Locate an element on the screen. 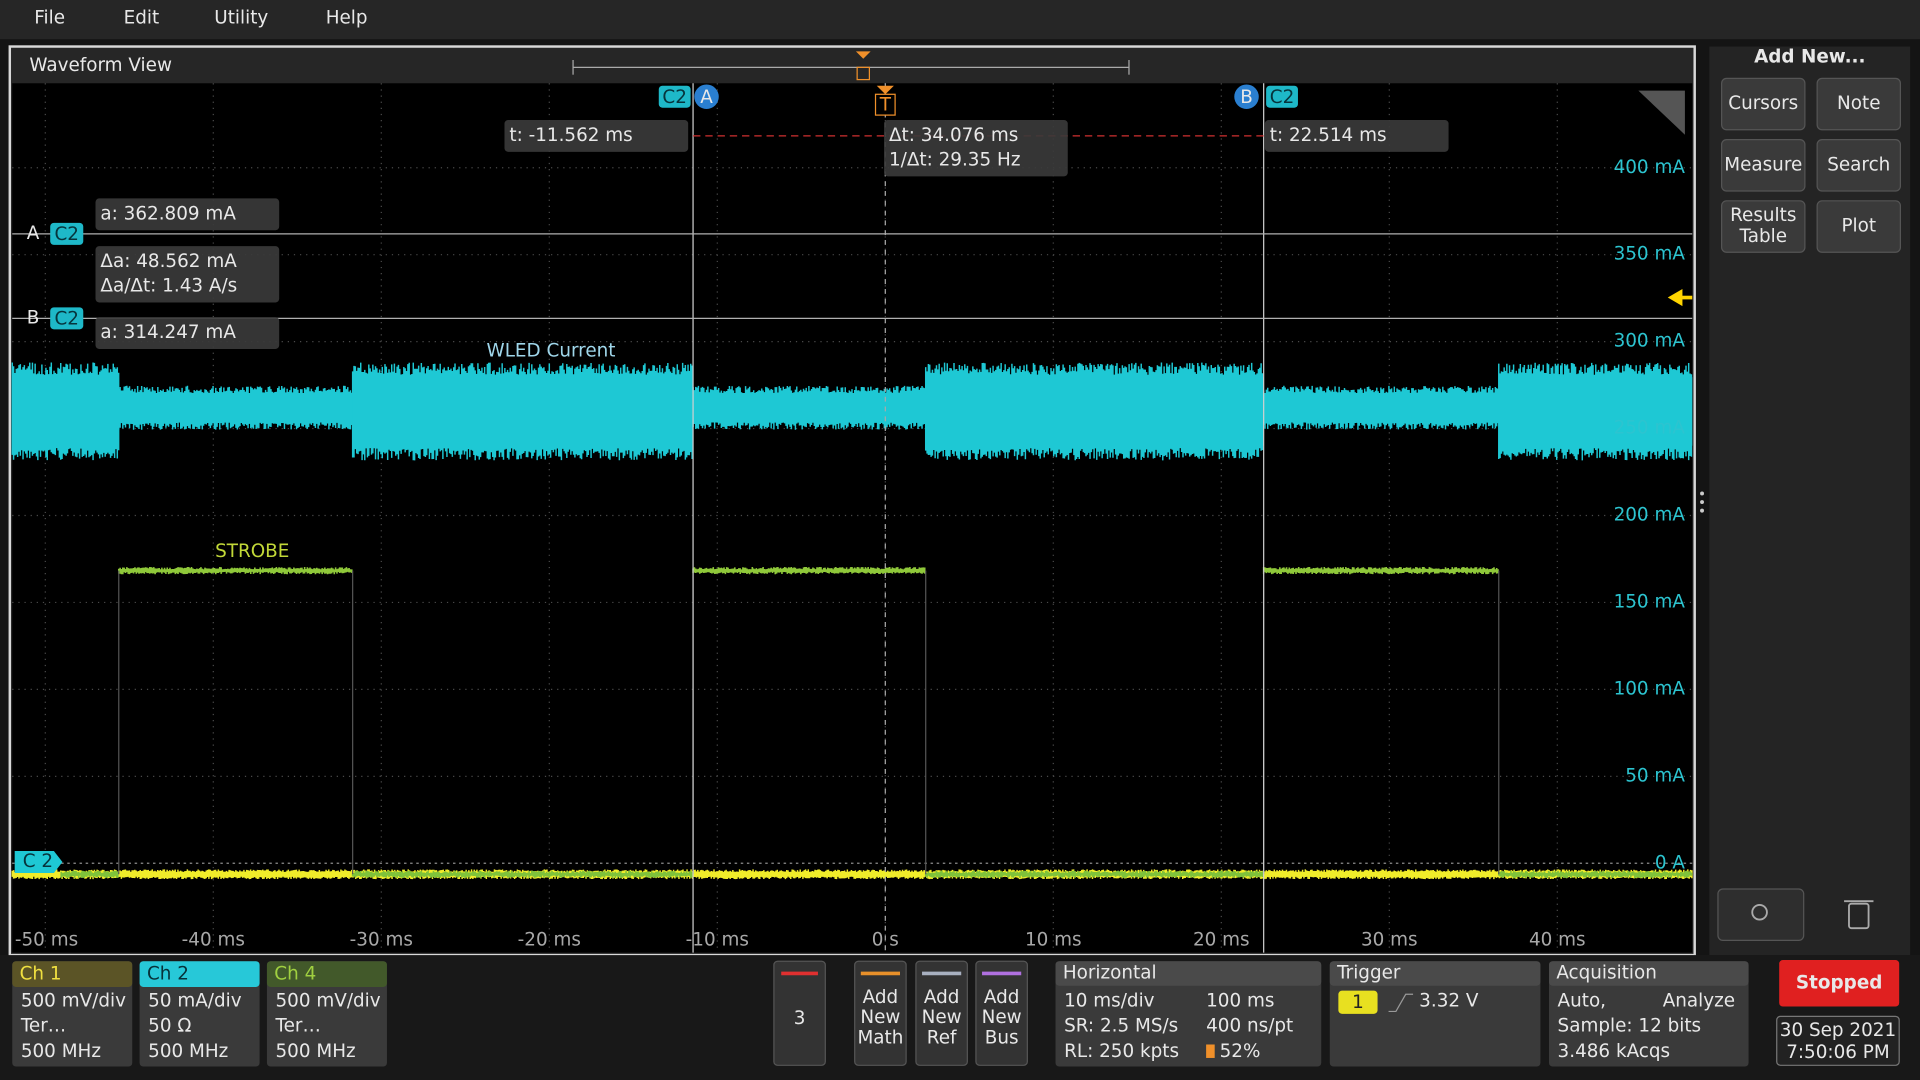  trigger-pos-icon is located at coordinates (1210, 1051).